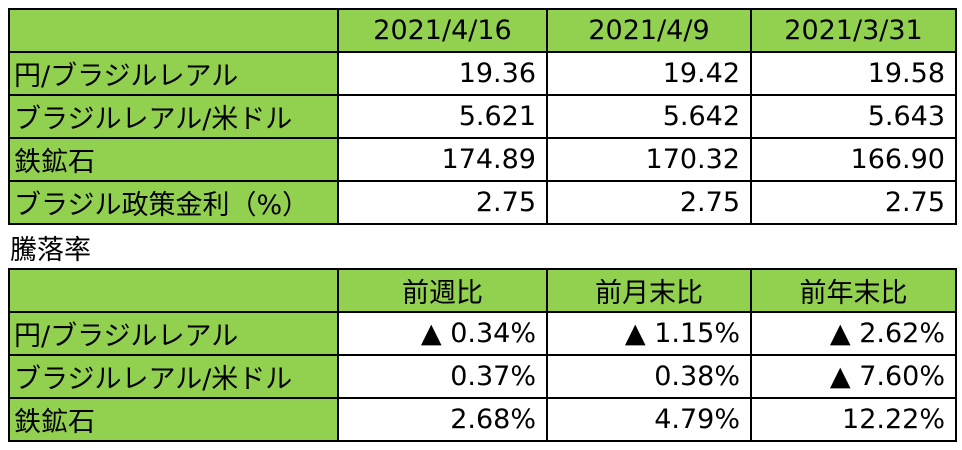  I want to click on value-cell: 5.621, so click(442, 116).